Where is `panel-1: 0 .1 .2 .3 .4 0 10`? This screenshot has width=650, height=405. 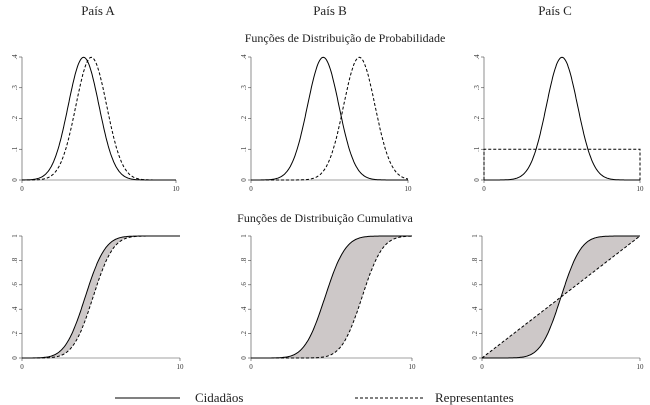 panel-1: 0 .1 .2 .3 .4 0 10 is located at coordinates (95, 123).